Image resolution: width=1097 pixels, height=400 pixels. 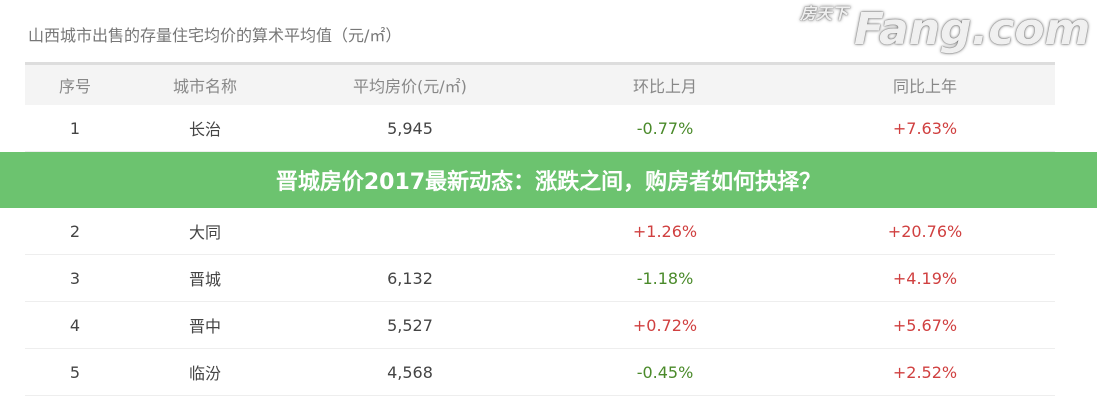 What do you see at coordinates (665, 231) in the screenshot?
I see `cell-mom: +1.26%` at bounding box center [665, 231].